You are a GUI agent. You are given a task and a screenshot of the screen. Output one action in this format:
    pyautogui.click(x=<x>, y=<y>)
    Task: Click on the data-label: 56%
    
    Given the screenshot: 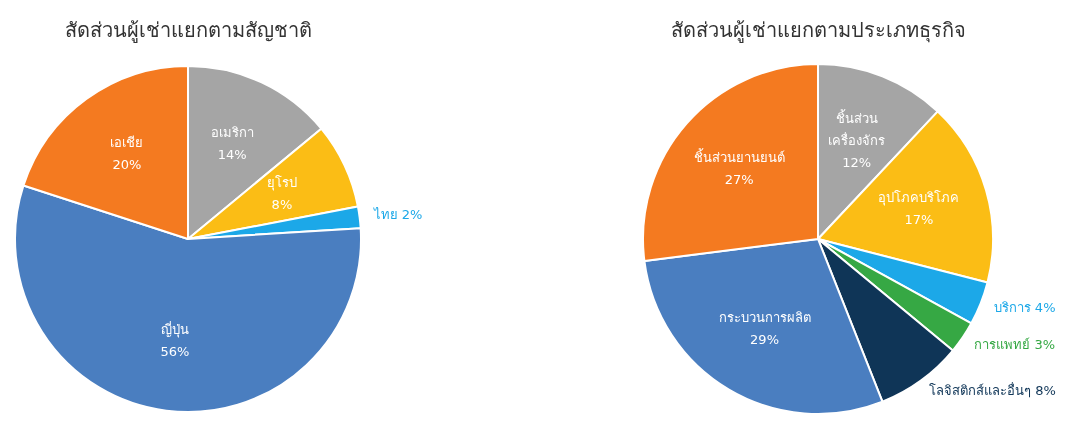 What is the action you would take?
    pyautogui.click(x=175, y=352)
    